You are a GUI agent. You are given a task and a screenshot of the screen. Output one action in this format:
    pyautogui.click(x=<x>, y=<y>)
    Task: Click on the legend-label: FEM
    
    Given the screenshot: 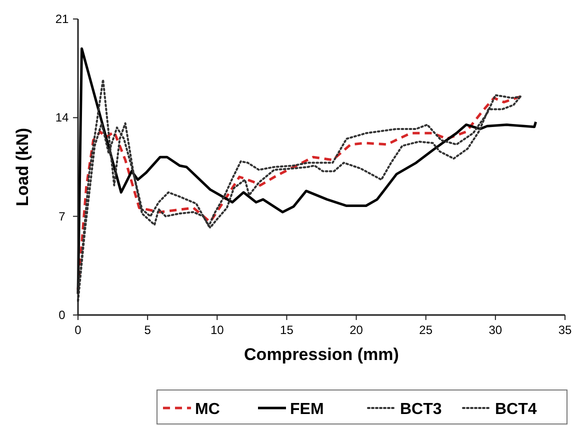 What is the action you would take?
    pyautogui.click(x=307, y=409)
    